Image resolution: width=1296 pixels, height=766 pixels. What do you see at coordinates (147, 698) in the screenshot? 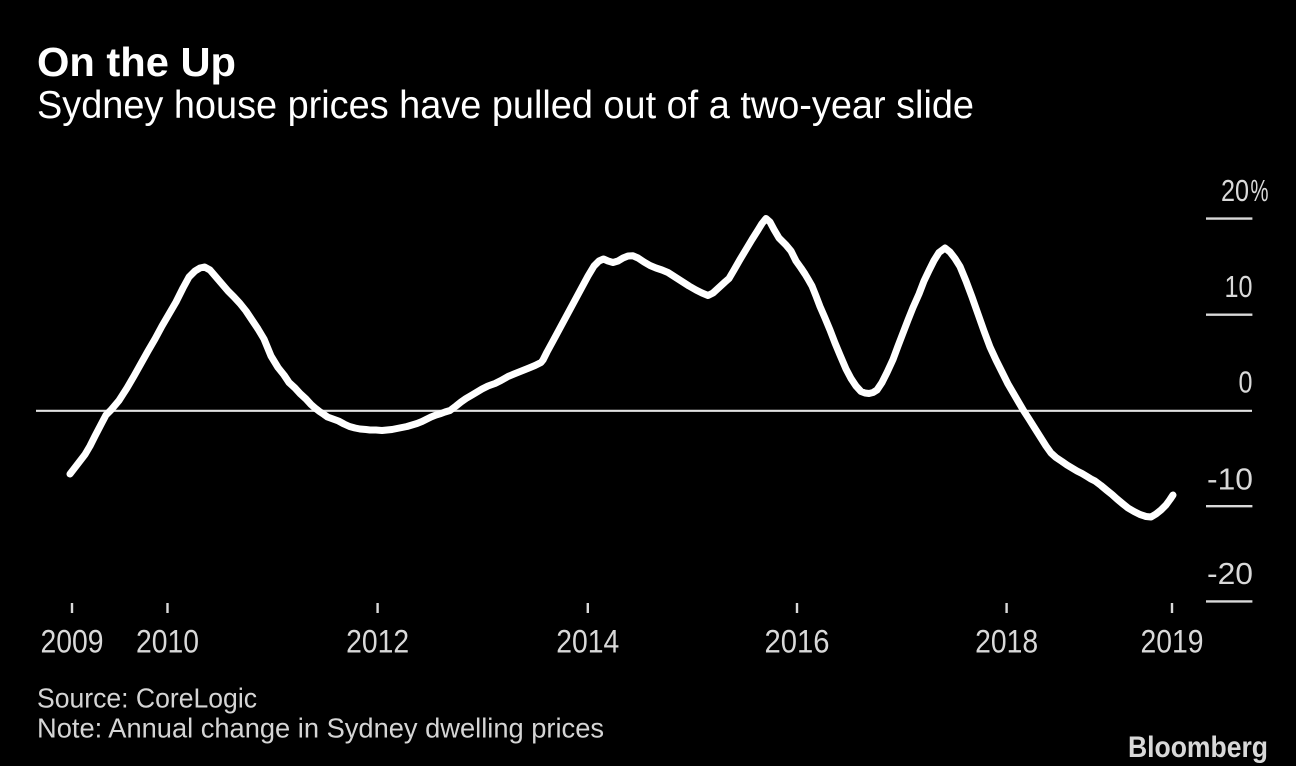
I see `svg-text: Source: CoreLogic` at bounding box center [147, 698].